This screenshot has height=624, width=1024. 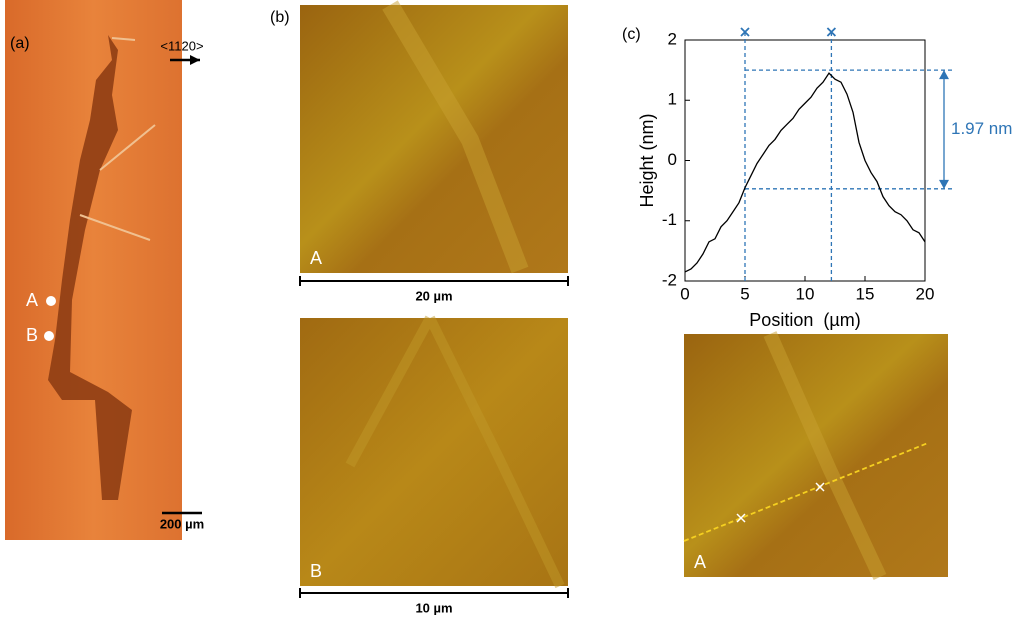 What do you see at coordinates (117, 139) in the screenshot?
I see `crack-edge` at bounding box center [117, 139].